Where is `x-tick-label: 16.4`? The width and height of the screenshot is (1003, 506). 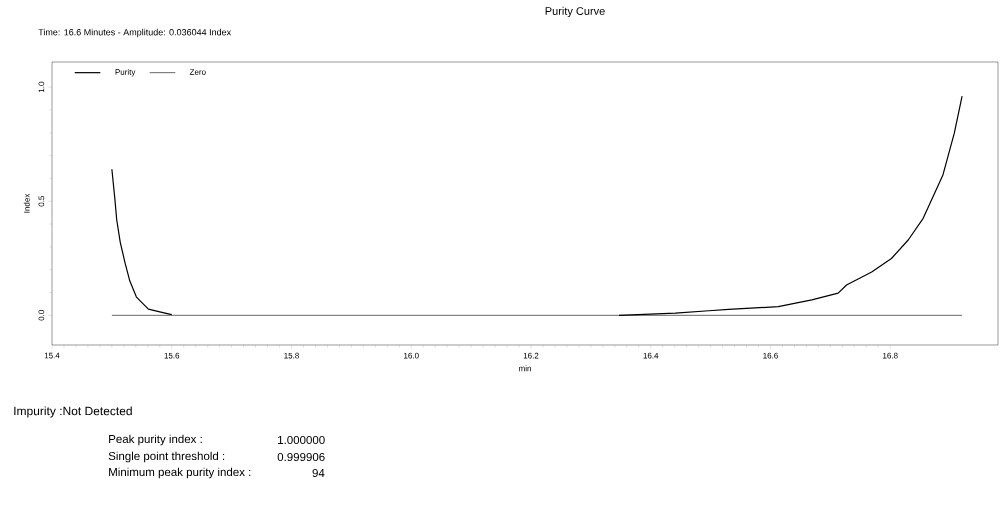
x-tick-label: 16.4 is located at coordinates (651, 355).